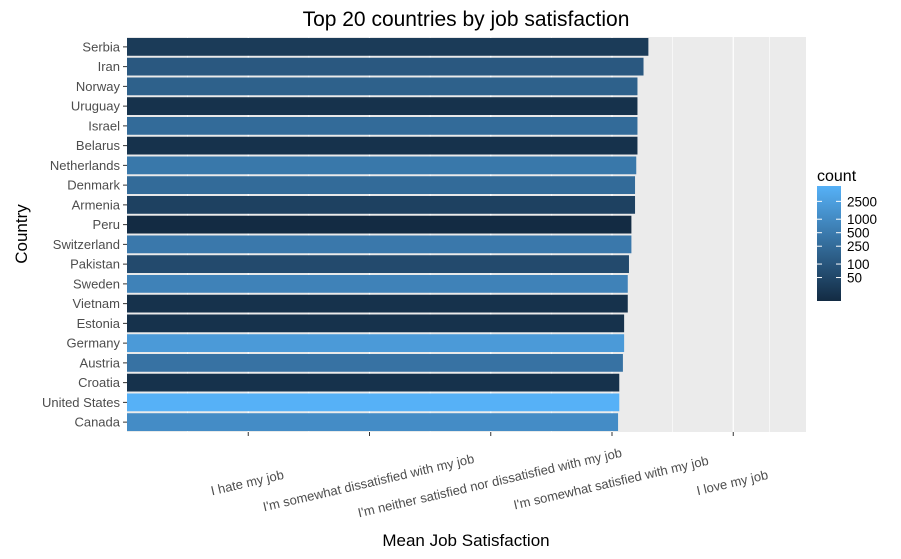  What do you see at coordinates (100, 362) in the screenshot?
I see `y-tick-label: Austria` at bounding box center [100, 362].